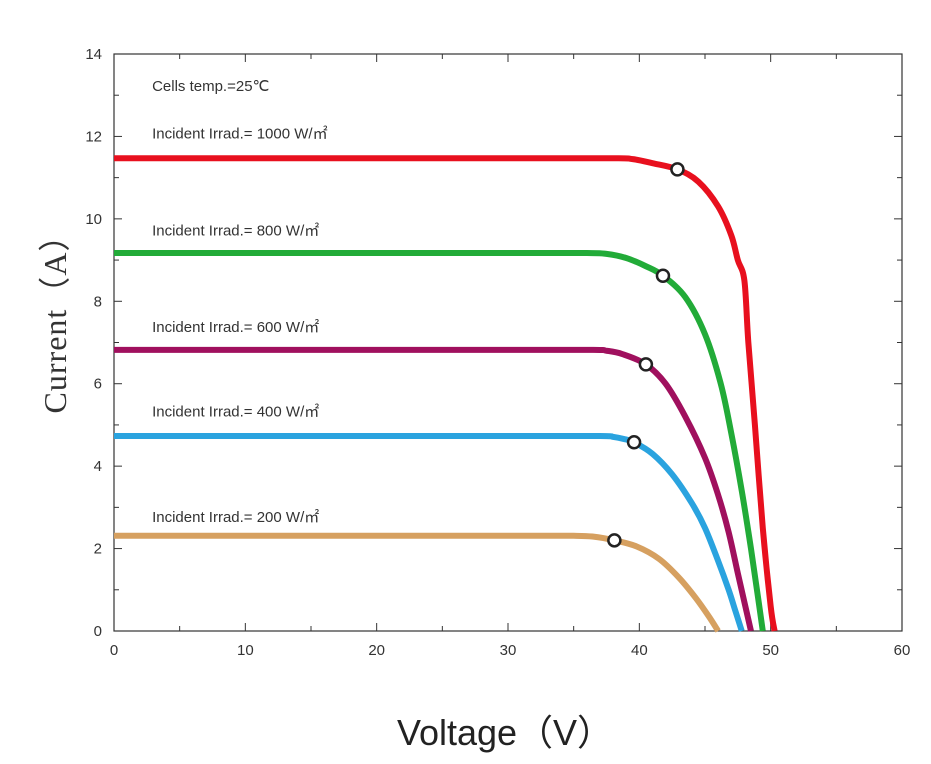  Describe the element at coordinates (98, 466) in the screenshot. I see `y-tick-label: 4` at that location.